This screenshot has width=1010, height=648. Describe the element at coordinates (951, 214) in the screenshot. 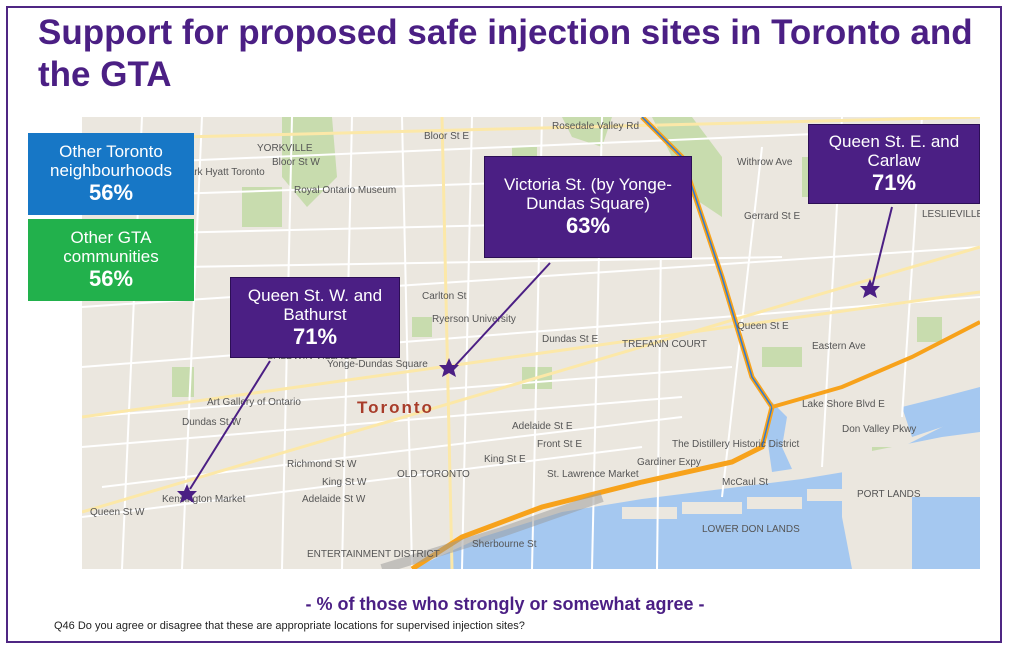

I see `area-label: LESLIEVILLE` at that location.